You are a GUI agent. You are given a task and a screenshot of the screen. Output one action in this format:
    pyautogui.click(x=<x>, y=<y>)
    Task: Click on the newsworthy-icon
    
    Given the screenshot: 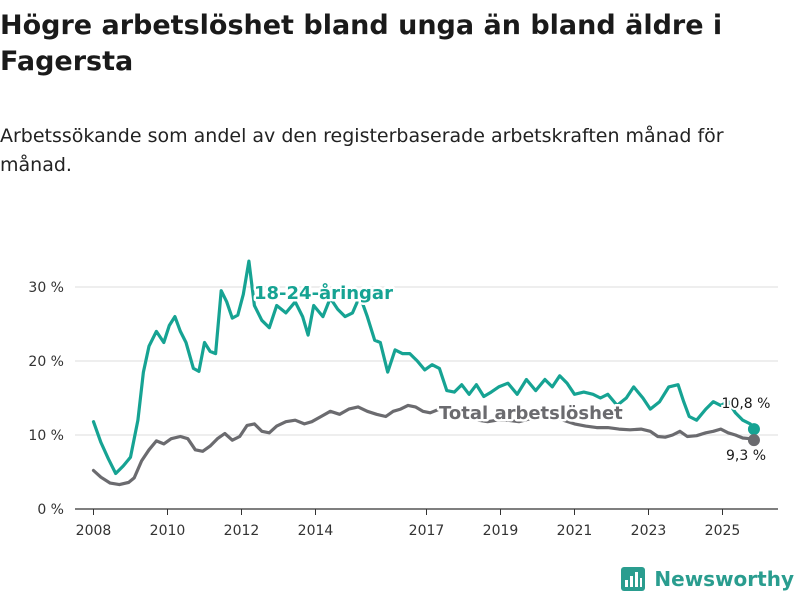 What is the action you would take?
    pyautogui.click(x=633, y=579)
    